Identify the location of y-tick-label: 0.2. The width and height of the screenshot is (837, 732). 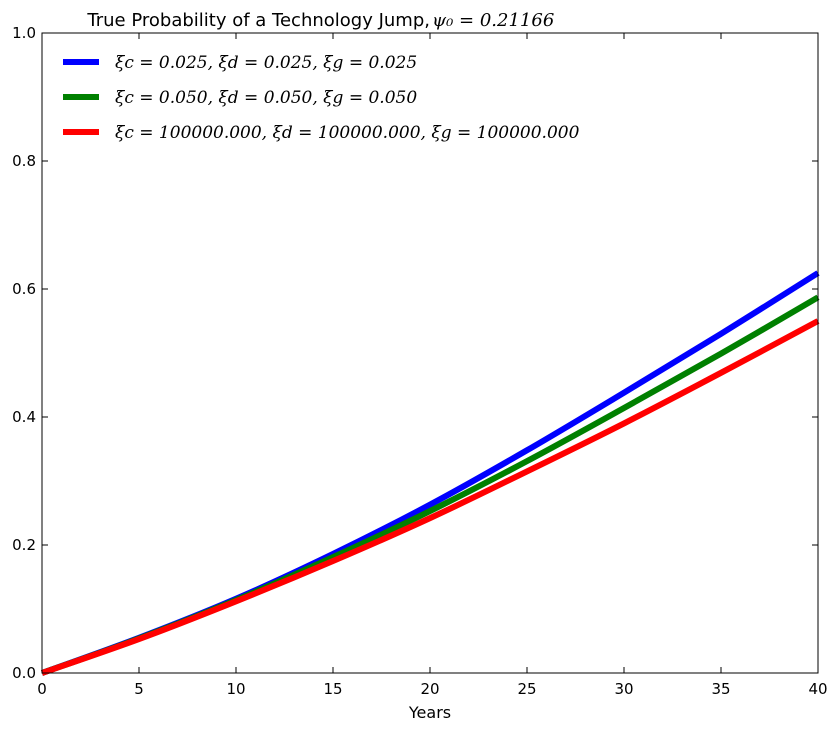
(24, 545).